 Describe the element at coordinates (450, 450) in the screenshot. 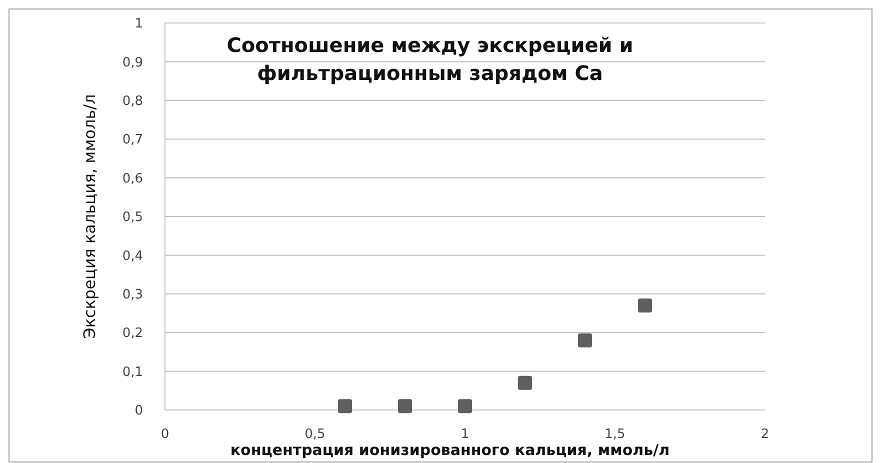

I see `x-axis-title: концентрация ионизированного кальция, ммоль/л` at that location.